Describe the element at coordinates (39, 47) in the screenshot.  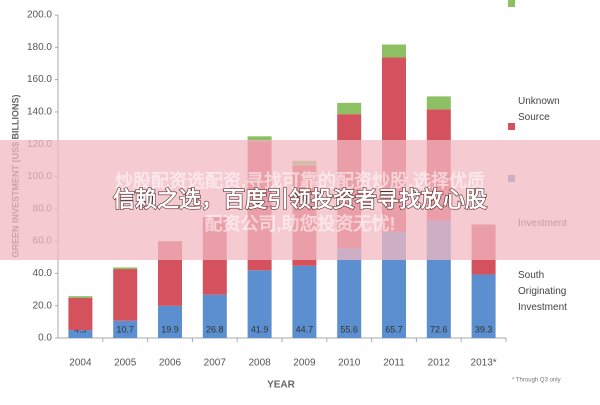
I see `y-tick-label: 180.0` at that location.